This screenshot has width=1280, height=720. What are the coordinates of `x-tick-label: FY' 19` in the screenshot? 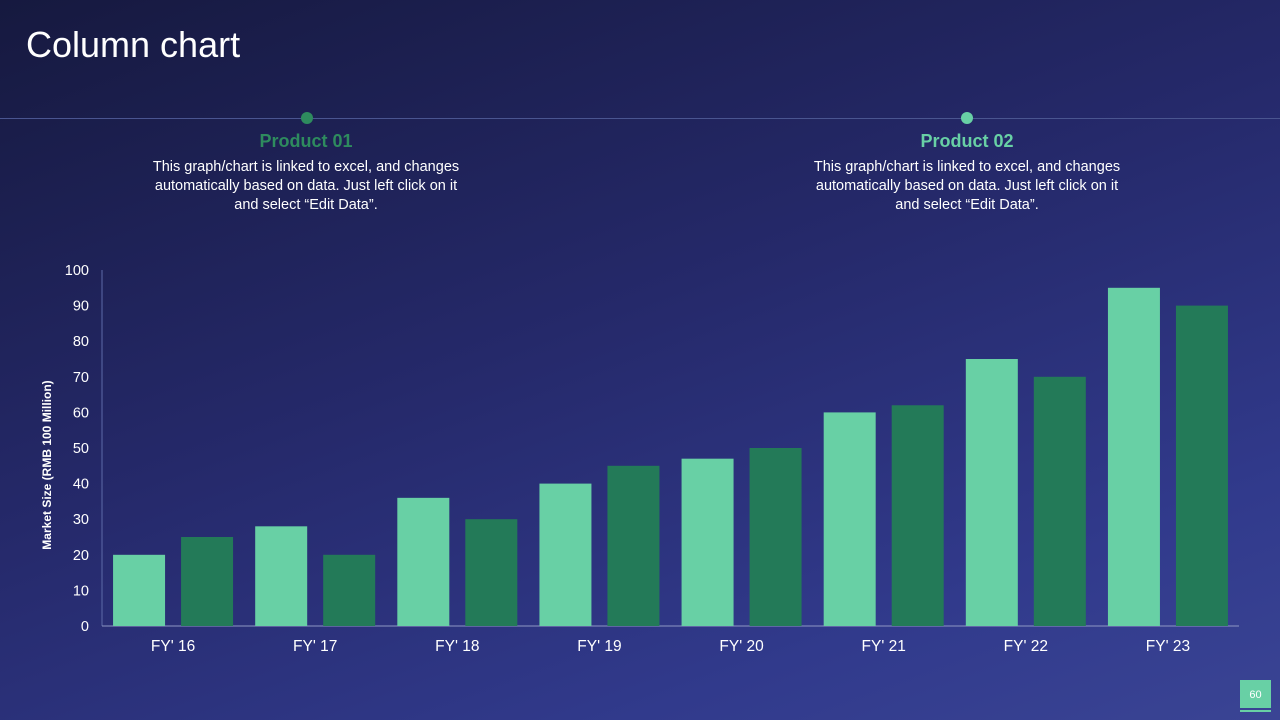 It's located at (599, 646).